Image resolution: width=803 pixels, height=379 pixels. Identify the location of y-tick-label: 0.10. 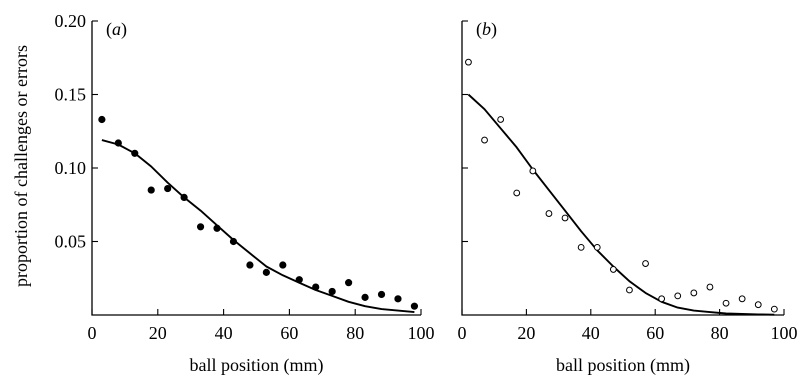
(71, 168).